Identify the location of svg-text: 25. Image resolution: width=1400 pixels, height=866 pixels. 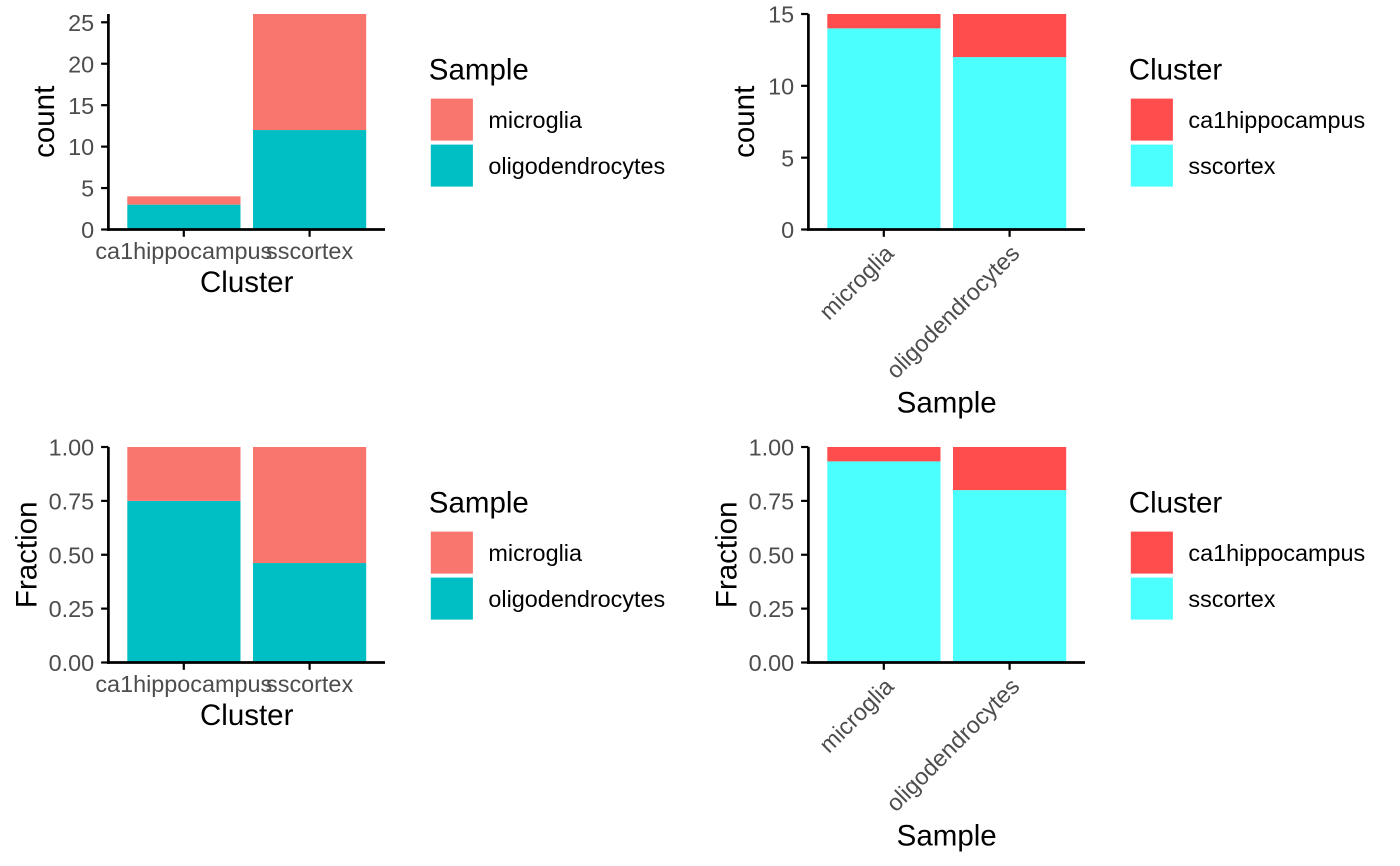
(81, 23).